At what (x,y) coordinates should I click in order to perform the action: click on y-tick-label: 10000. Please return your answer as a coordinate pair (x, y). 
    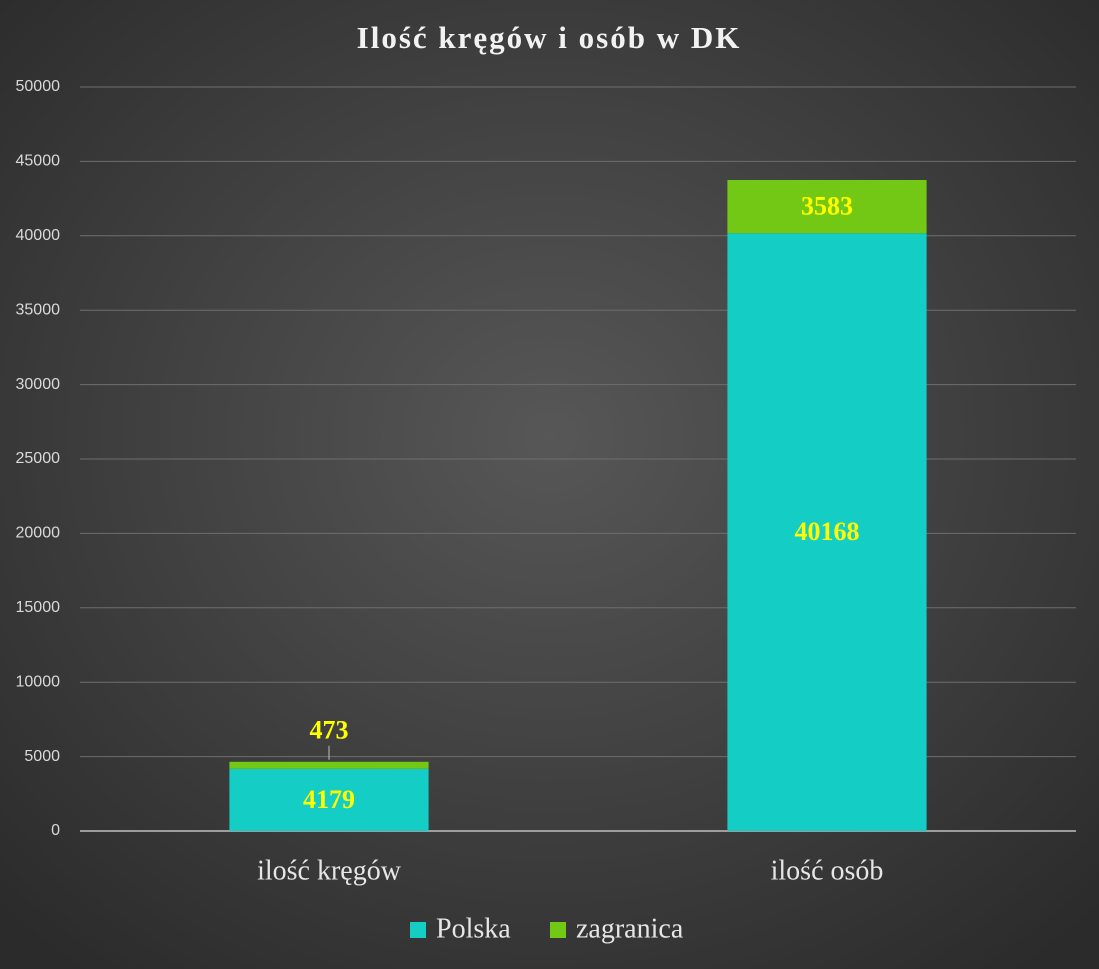
    Looking at the image, I should click on (38, 681).